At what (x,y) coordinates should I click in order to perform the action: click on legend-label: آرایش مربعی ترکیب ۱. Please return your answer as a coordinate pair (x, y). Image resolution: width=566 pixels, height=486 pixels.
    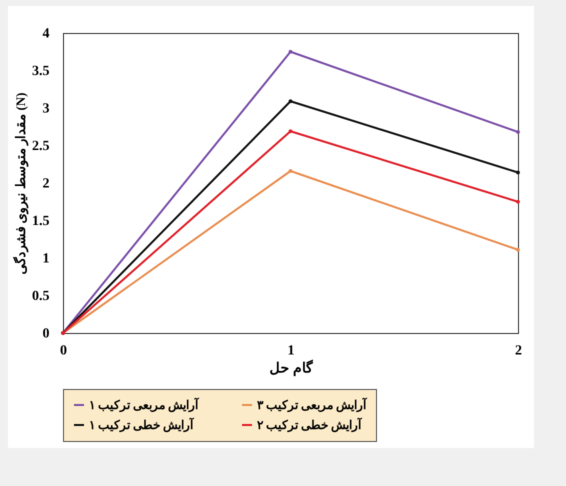
    Looking at the image, I should click on (144, 404).